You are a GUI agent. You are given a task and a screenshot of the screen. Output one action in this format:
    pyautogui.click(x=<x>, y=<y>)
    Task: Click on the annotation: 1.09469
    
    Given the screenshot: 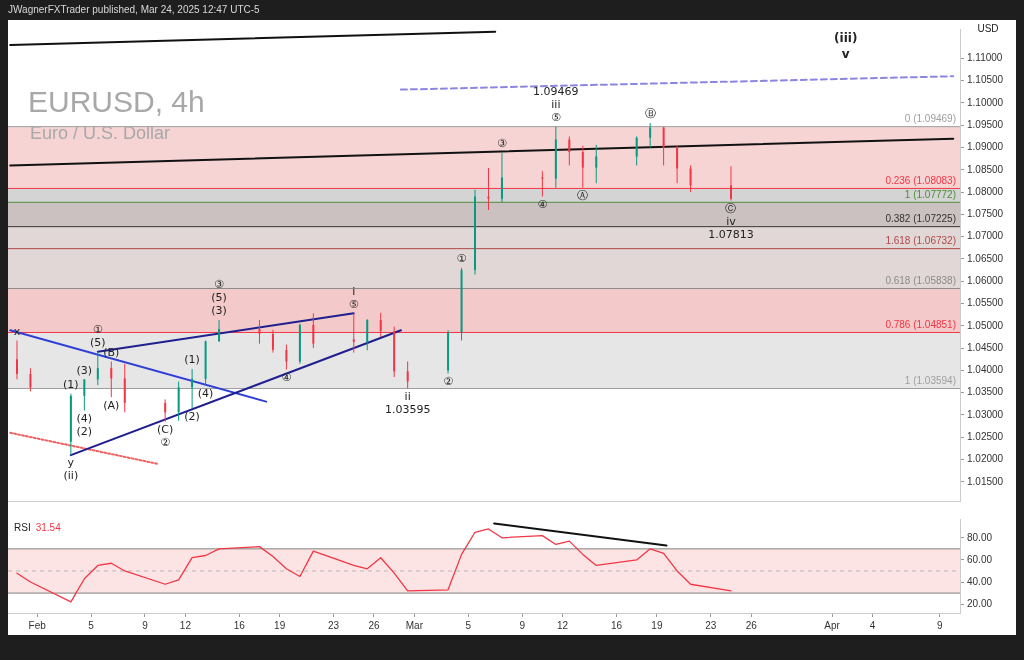 What is the action you would take?
    pyautogui.click(x=556, y=92)
    